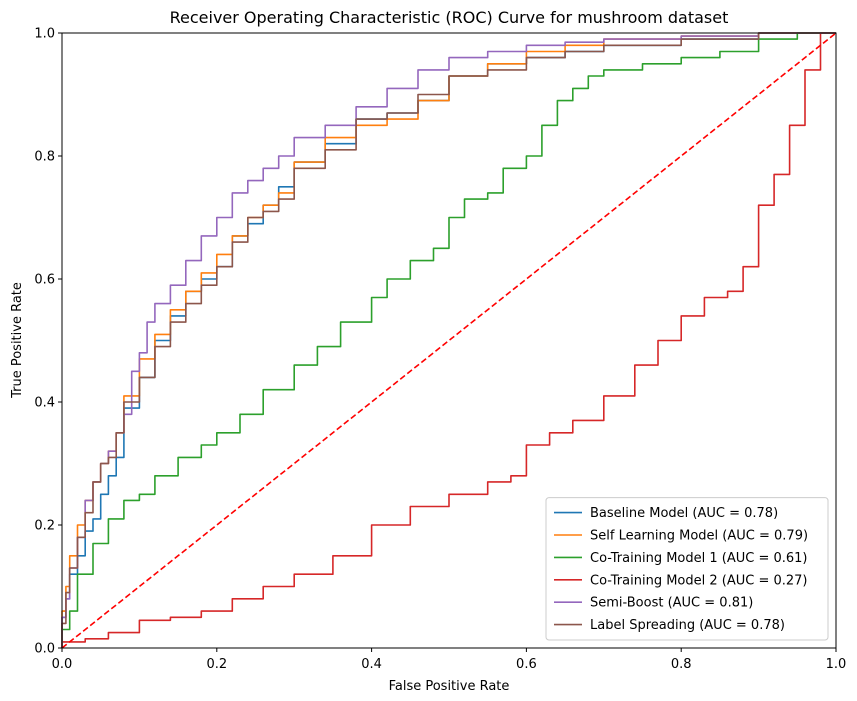 This screenshot has width=857, height=701. Describe the element at coordinates (371, 664) in the screenshot. I see `x-tick-label: 0.4` at that location.